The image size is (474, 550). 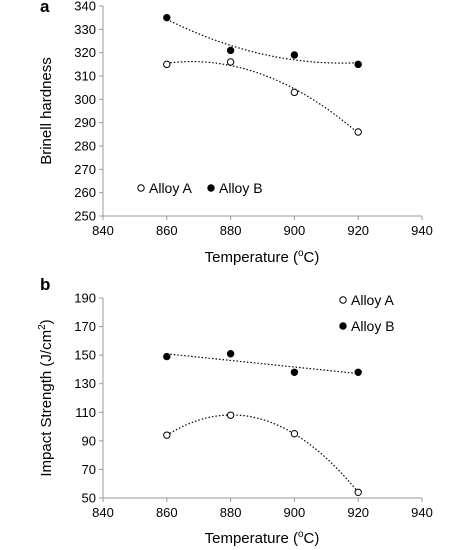 I want to click on chart-a-y-tick-label: 300, so click(x=85, y=99).